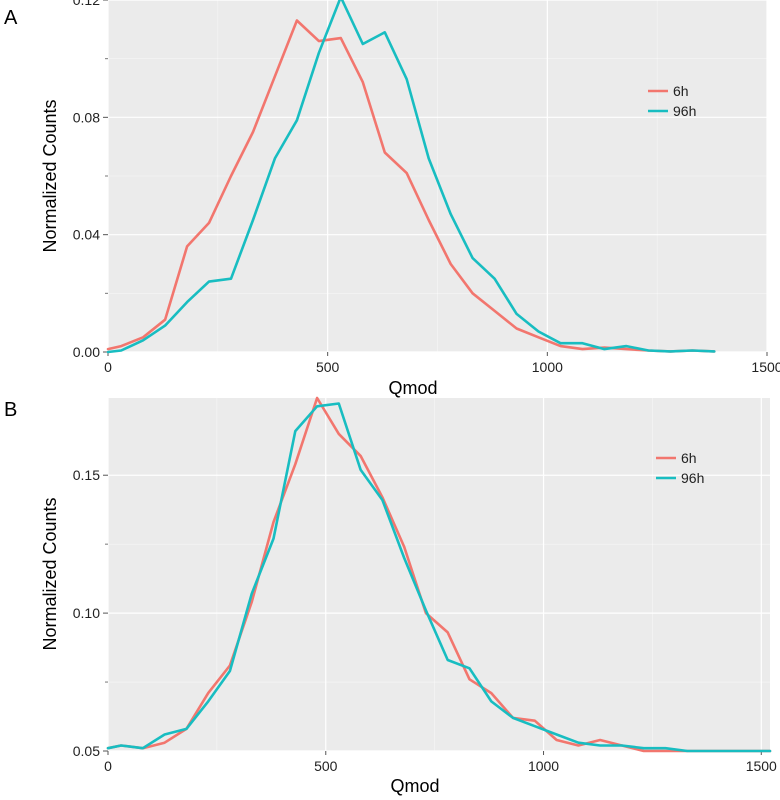 Image resolution: width=780 pixels, height=800 pixels. I want to click on panel-b-x-axis-title: Qmod, so click(414, 786).